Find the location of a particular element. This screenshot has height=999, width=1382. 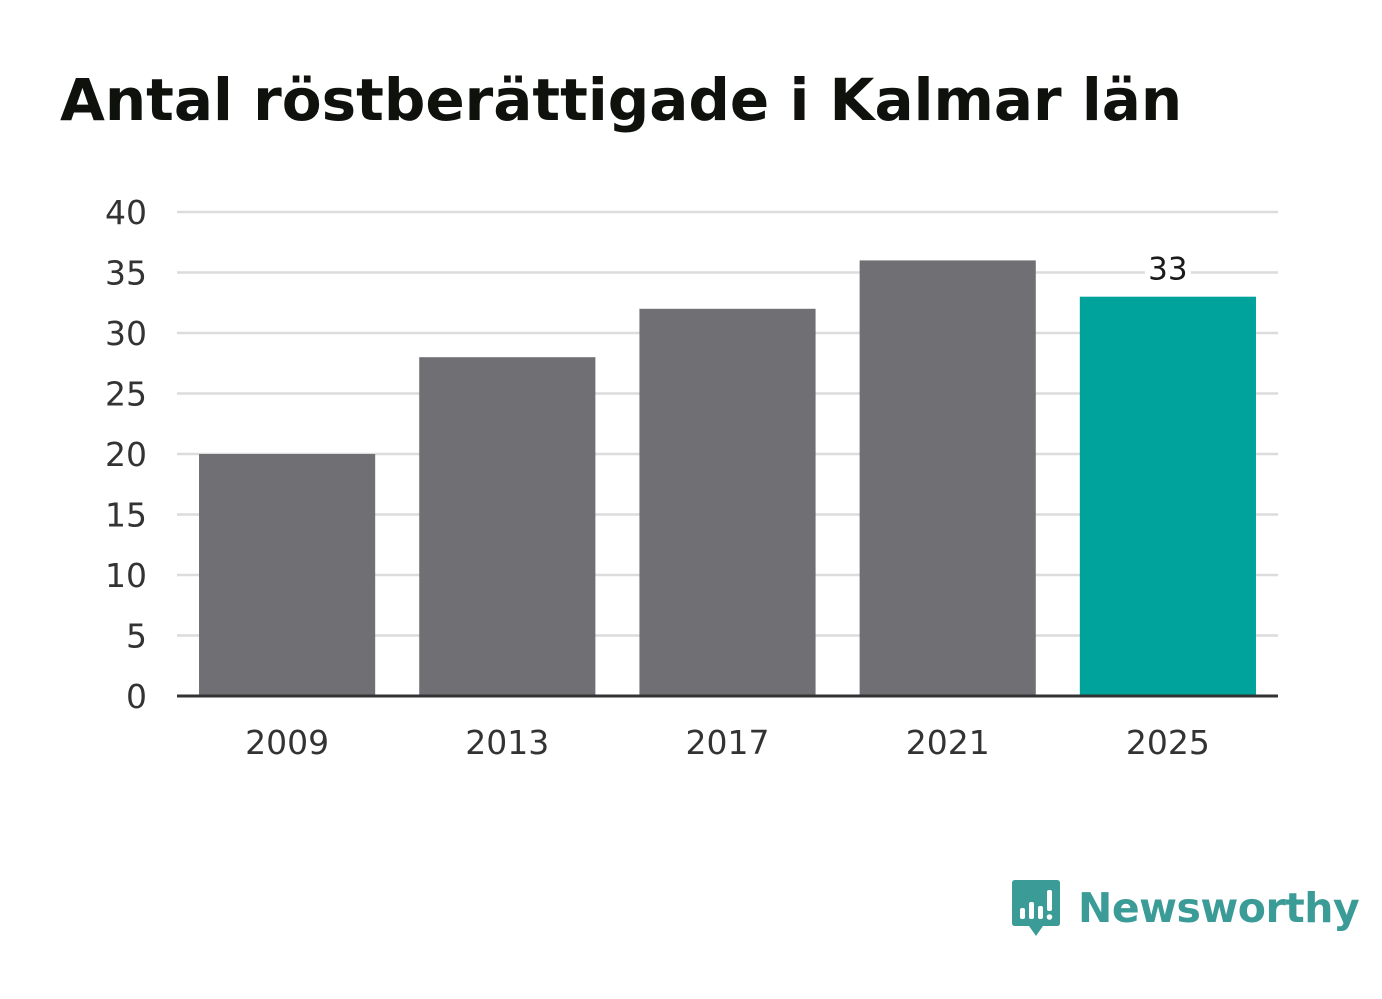

x-tick-label: 2017 is located at coordinates (728, 742).